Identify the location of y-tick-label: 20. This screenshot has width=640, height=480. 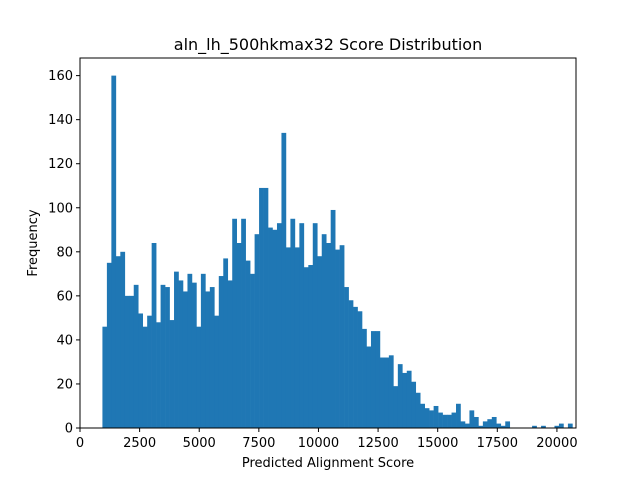
(64, 384).